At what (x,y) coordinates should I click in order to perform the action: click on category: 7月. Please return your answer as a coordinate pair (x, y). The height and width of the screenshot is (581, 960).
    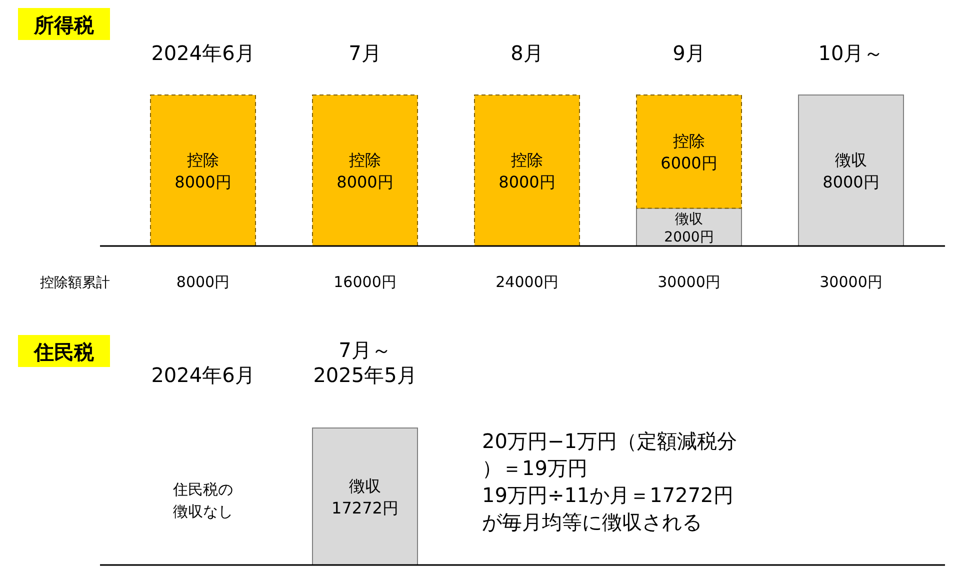
    Looking at the image, I should click on (365, 53).